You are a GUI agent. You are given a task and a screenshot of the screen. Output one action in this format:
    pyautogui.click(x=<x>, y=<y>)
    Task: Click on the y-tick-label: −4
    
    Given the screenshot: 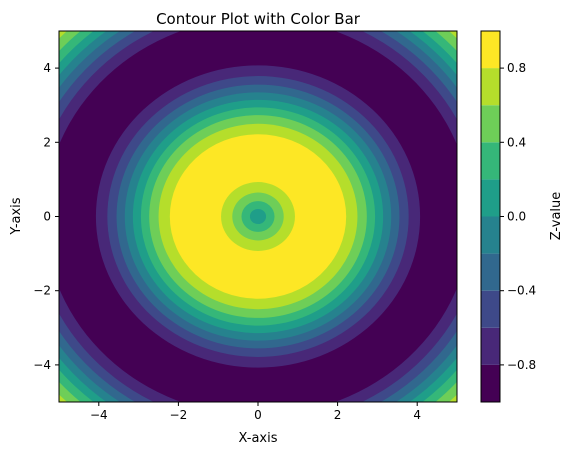 What is the action you would take?
    pyautogui.click(x=42, y=365)
    